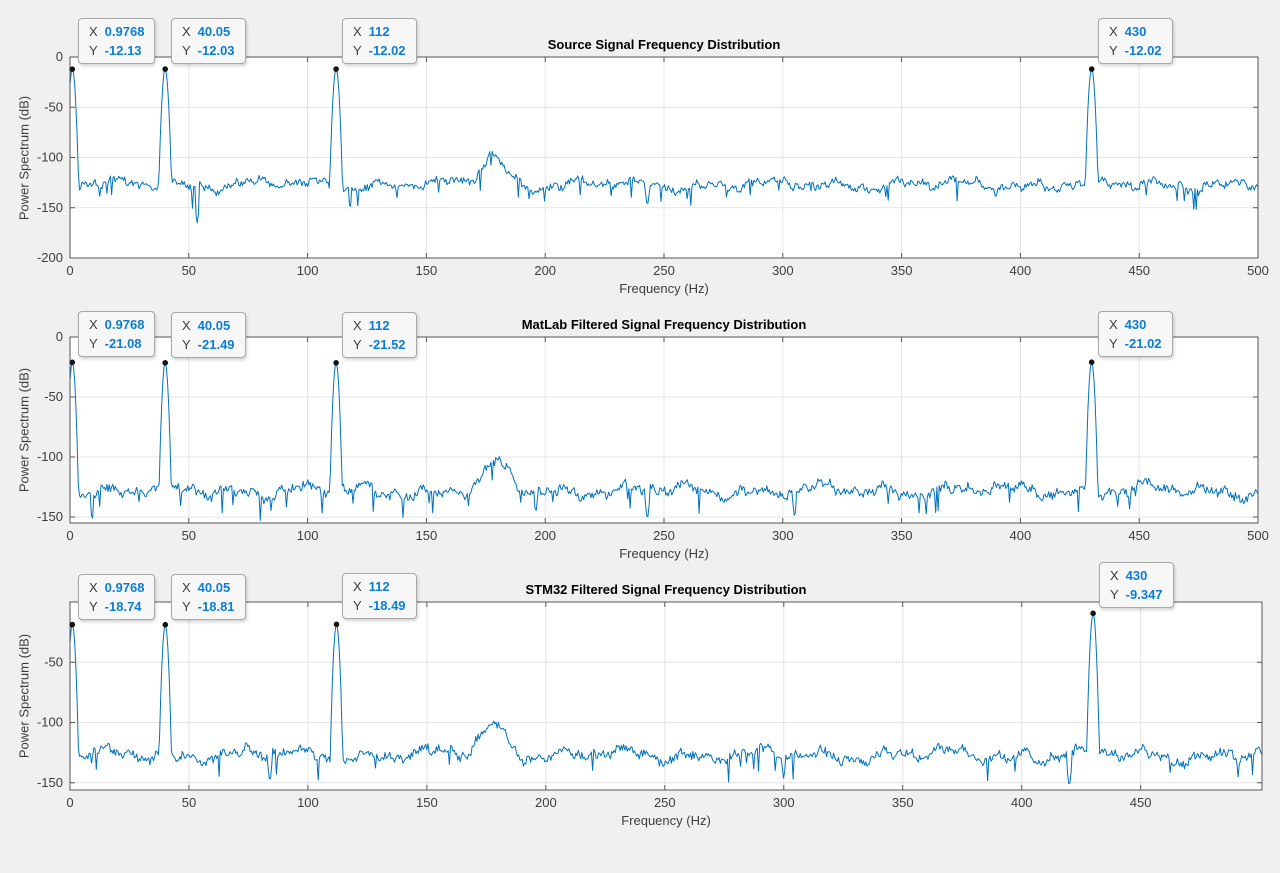  What do you see at coordinates (208, 335) in the screenshot?
I see `datatip: X 40.05 Y -21.49` at bounding box center [208, 335].